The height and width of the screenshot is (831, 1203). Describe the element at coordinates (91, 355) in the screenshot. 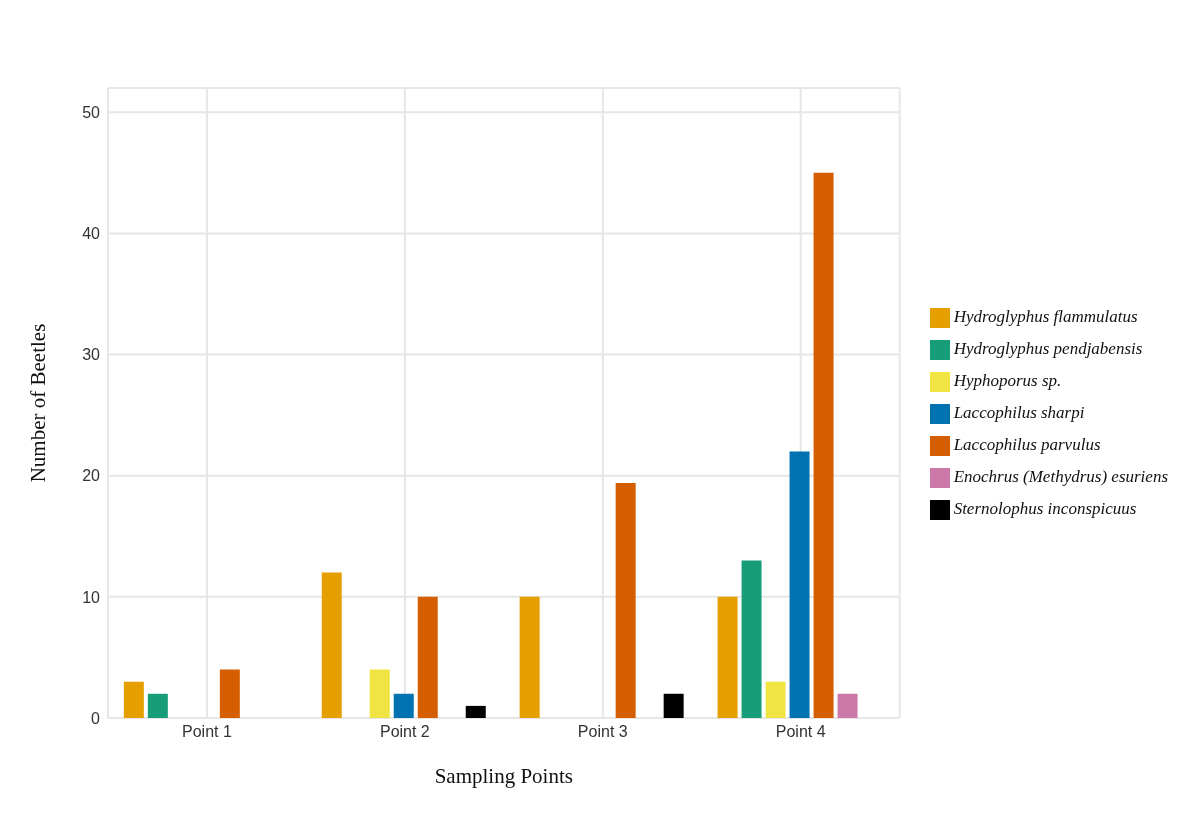

I see `y-tick-label: 30` at that location.